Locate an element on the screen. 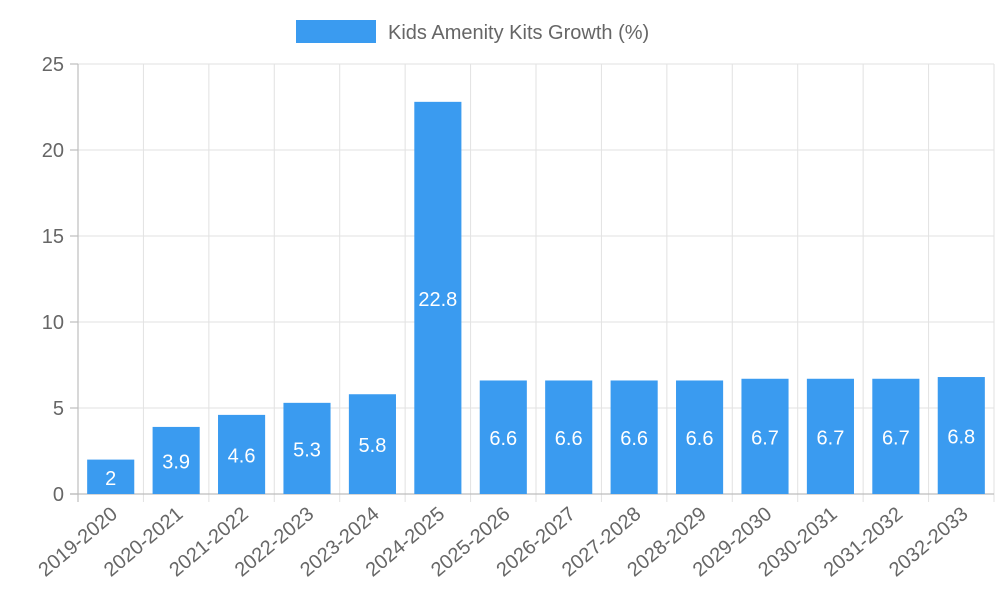 Image resolution: width=1000 pixels, height=600 pixels. legend: Kids Amenity Kits Growth (%) is located at coordinates (472, 32).